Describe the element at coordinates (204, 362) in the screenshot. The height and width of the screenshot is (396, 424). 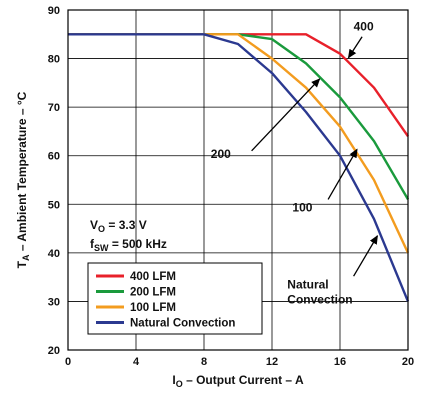
I see `x-tick-label-2: 8` at that location.